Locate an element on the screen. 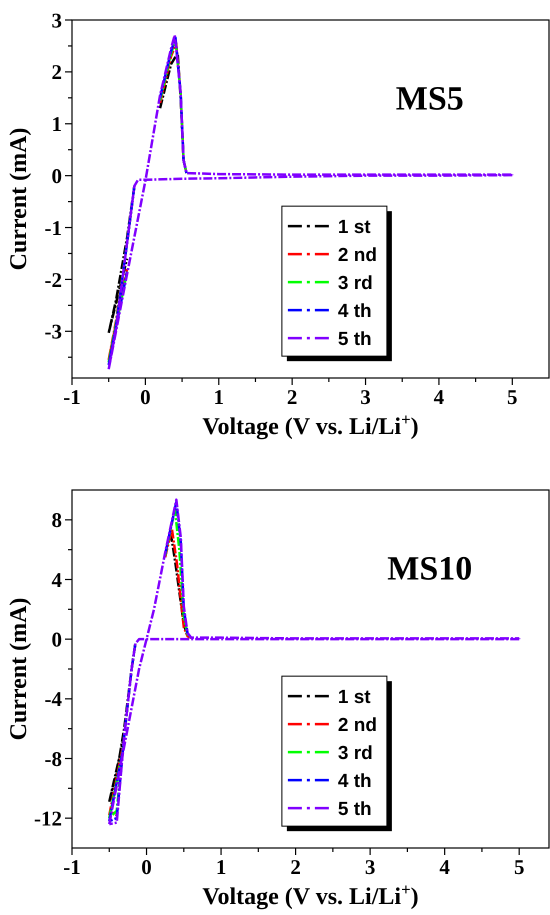 This screenshot has height=915, width=550. y-tick-label: -4 is located at coordinates (53, 699).